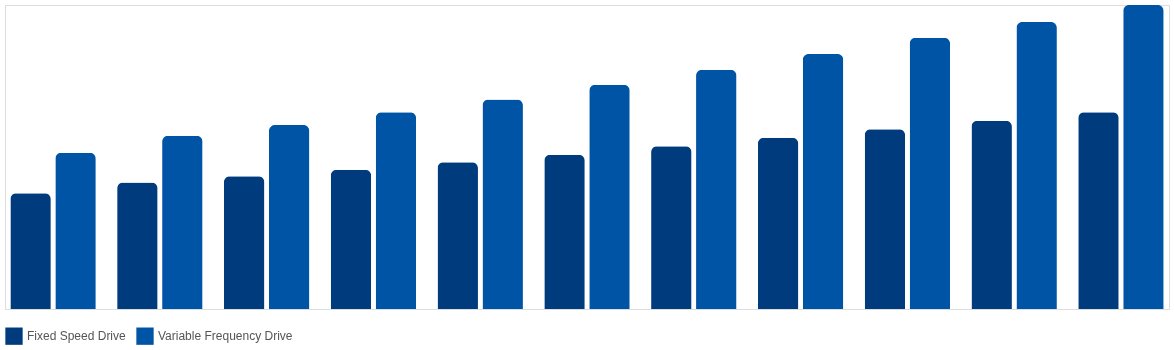 Image resolution: width=1174 pixels, height=350 pixels. What do you see at coordinates (77, 336) in the screenshot?
I see `legend-label: Fixed Speed Drive` at bounding box center [77, 336].